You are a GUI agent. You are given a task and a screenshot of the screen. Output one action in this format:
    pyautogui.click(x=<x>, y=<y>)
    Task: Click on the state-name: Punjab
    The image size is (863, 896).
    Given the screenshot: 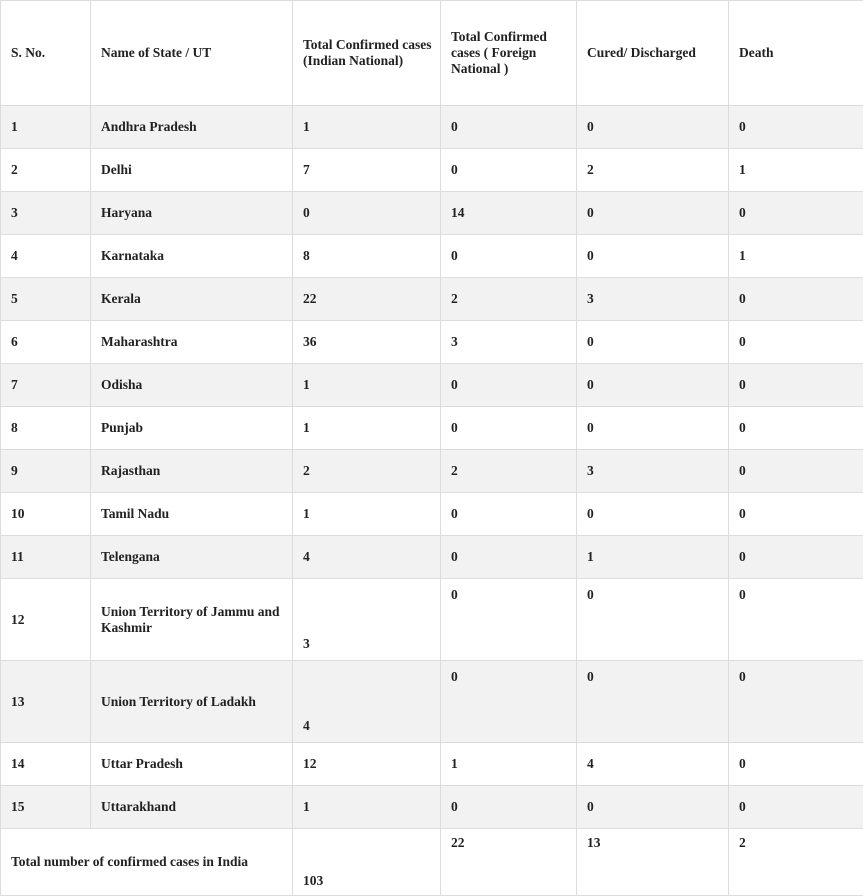 What is the action you would take?
    pyautogui.click(x=192, y=428)
    